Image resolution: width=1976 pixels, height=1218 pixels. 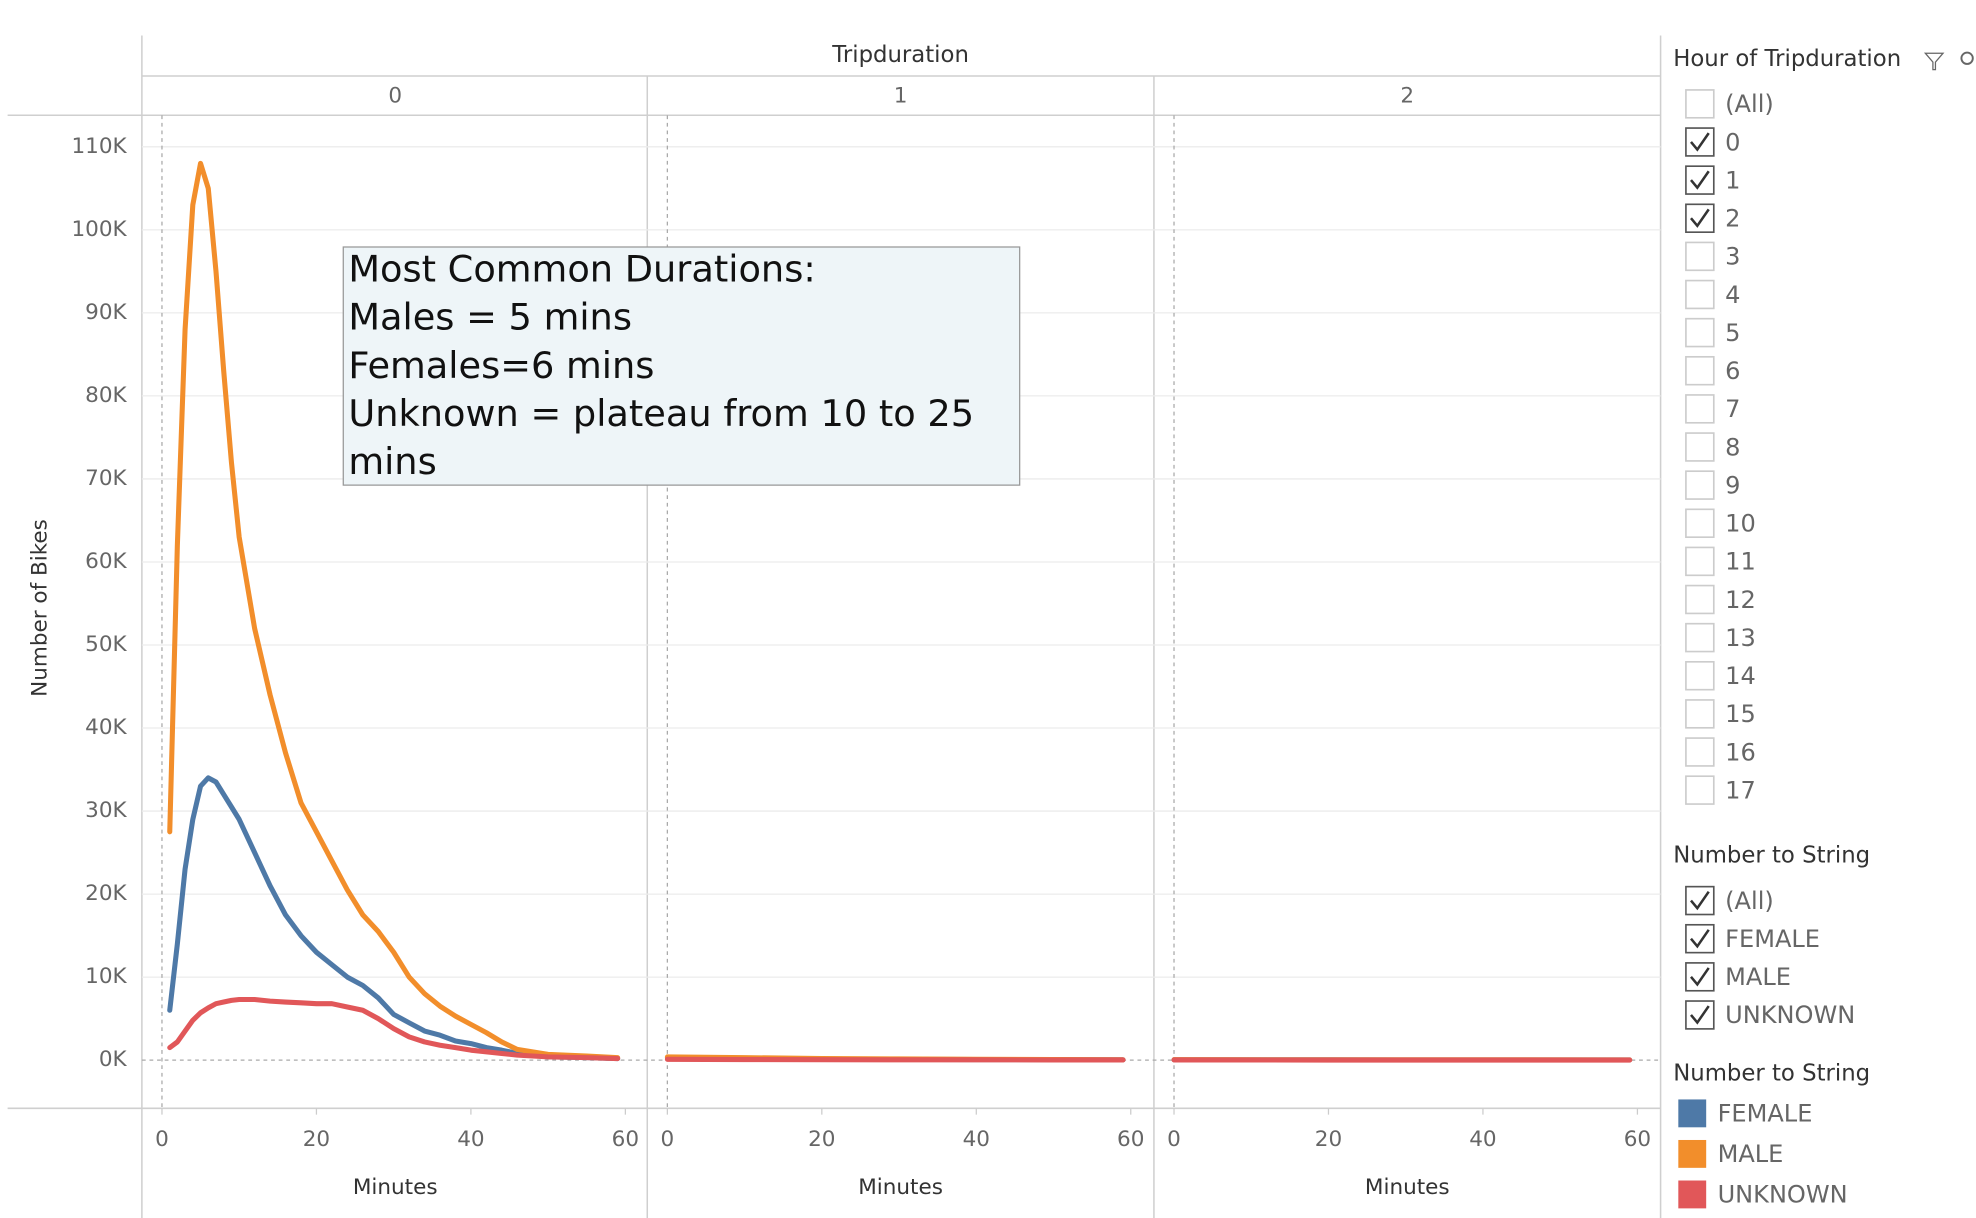 I want to click on filter-item: 2, so click(x=1713, y=218).